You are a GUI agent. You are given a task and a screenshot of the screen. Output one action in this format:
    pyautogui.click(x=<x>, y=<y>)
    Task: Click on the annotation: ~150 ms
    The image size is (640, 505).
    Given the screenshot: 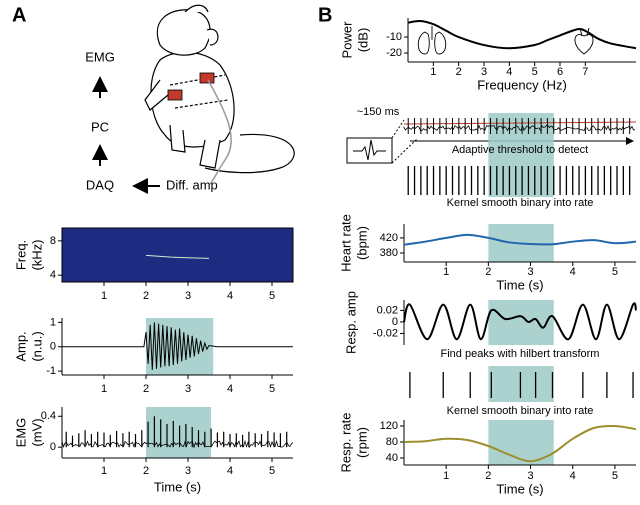 What is the action you would take?
    pyautogui.click(x=378, y=112)
    